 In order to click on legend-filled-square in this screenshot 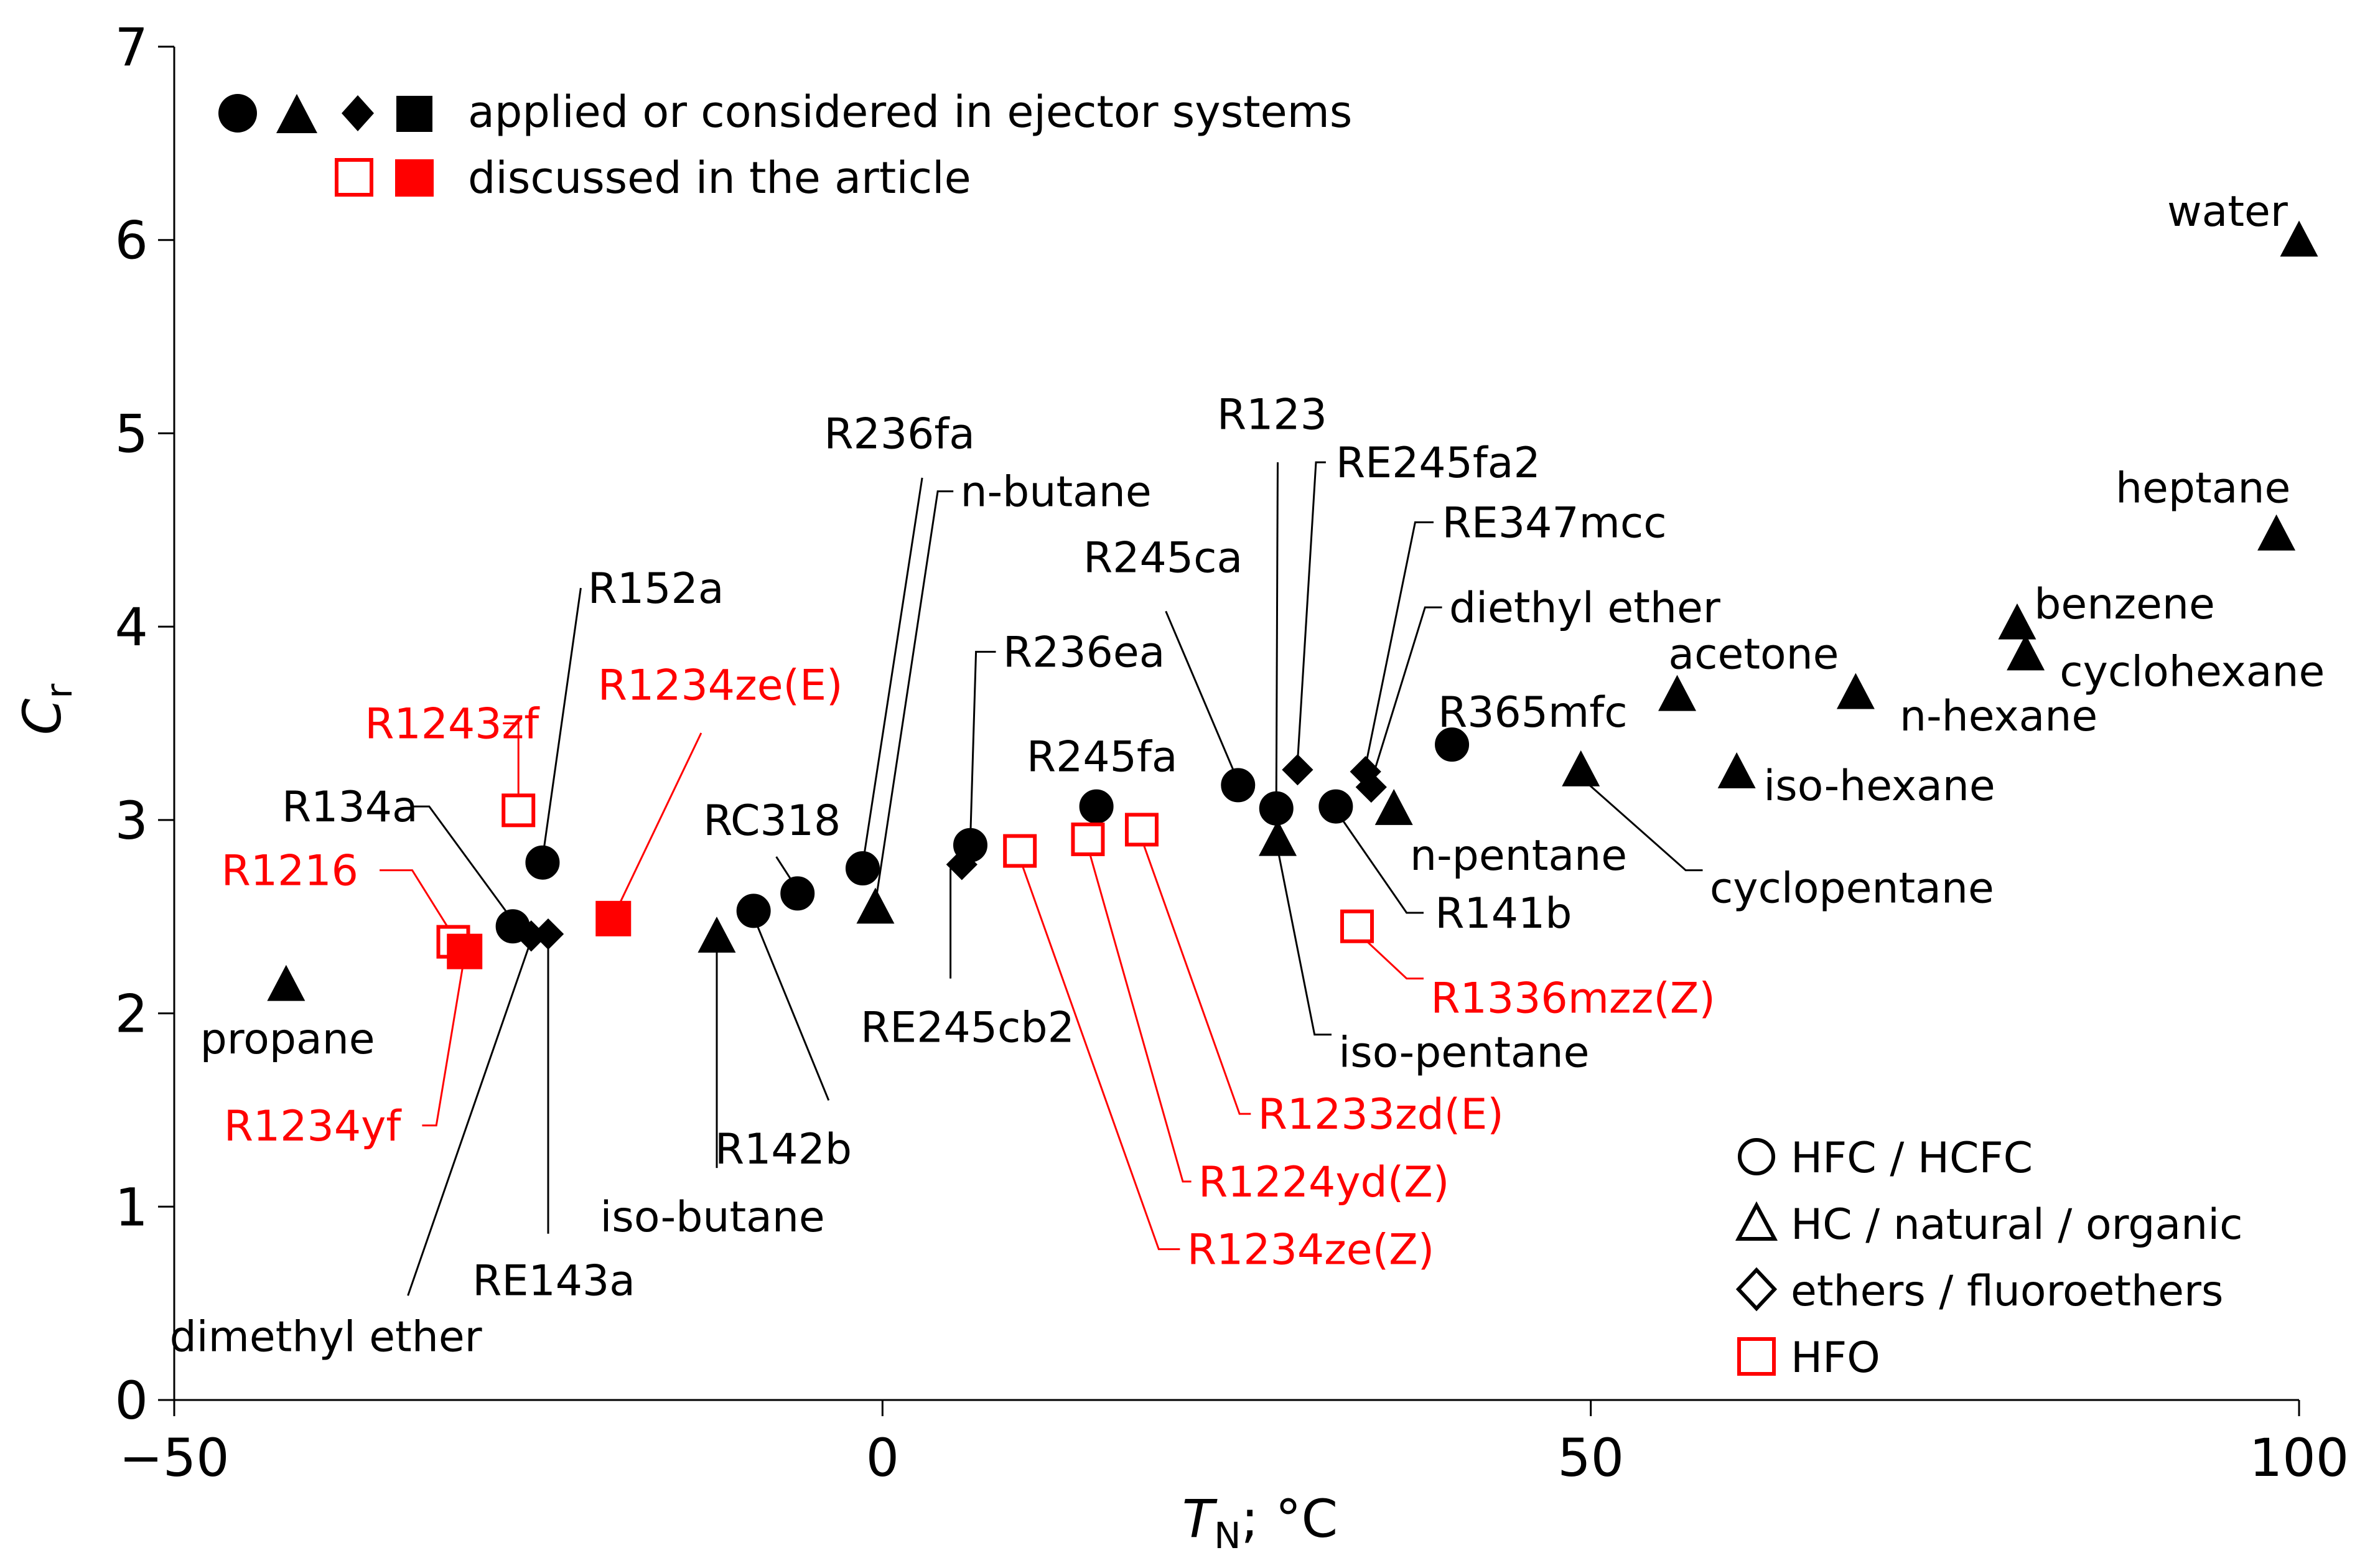, I will do `click(414, 114)`.